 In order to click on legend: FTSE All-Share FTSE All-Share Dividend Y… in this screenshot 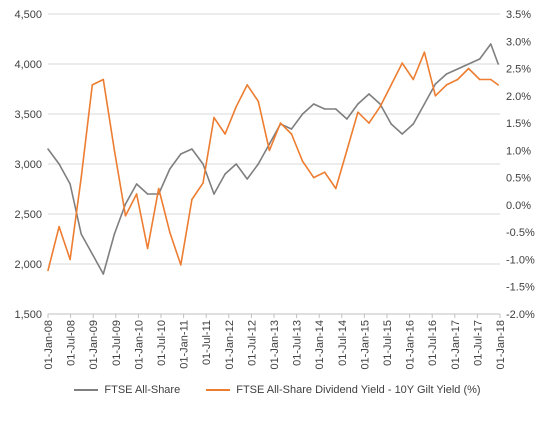, I will do `click(277, 390)`.